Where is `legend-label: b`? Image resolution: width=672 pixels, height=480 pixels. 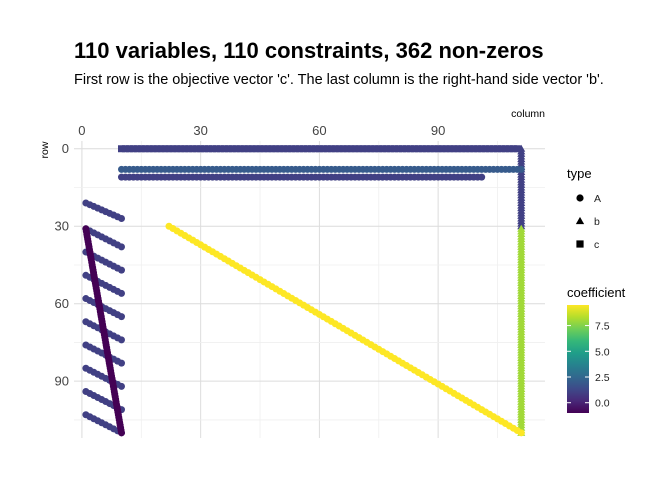
legend-label: b is located at coordinates (597, 222).